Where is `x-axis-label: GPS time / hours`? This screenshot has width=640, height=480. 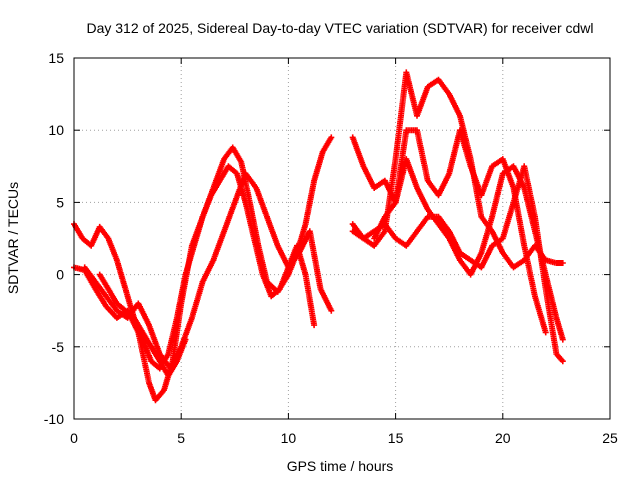
x-axis-label: GPS time / hours is located at coordinates (340, 466).